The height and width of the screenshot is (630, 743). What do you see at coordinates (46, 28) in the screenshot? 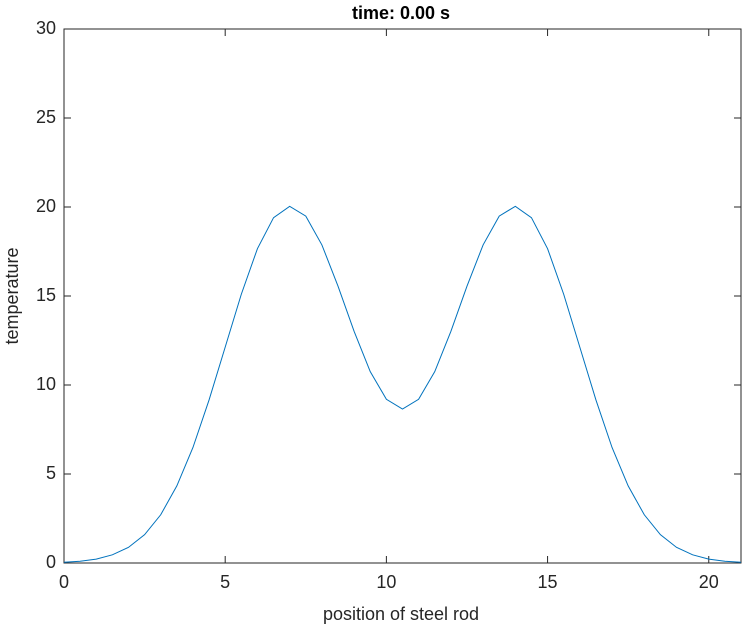
I see `y-tick-label: 30` at bounding box center [46, 28].